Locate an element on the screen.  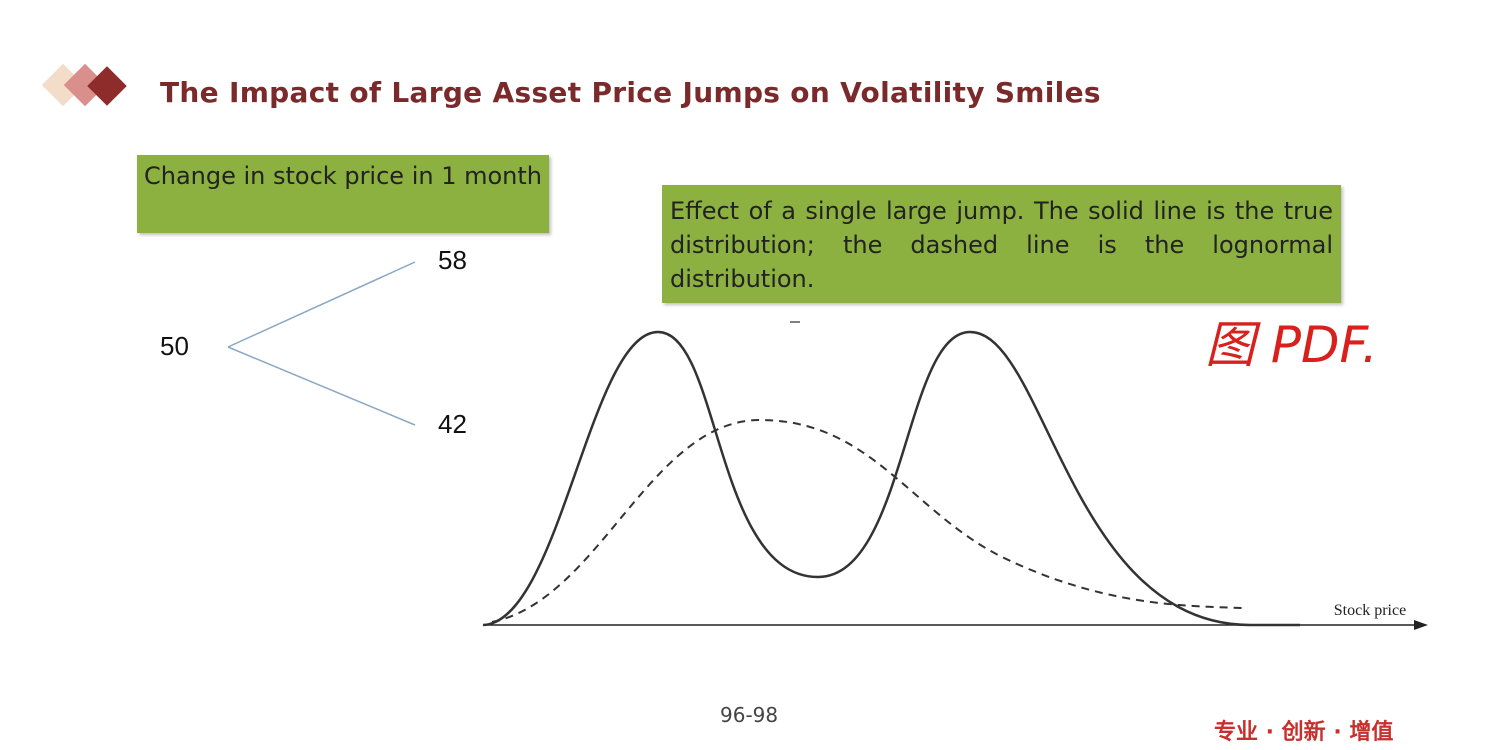
axis-arrow is located at coordinates (1421, 625).